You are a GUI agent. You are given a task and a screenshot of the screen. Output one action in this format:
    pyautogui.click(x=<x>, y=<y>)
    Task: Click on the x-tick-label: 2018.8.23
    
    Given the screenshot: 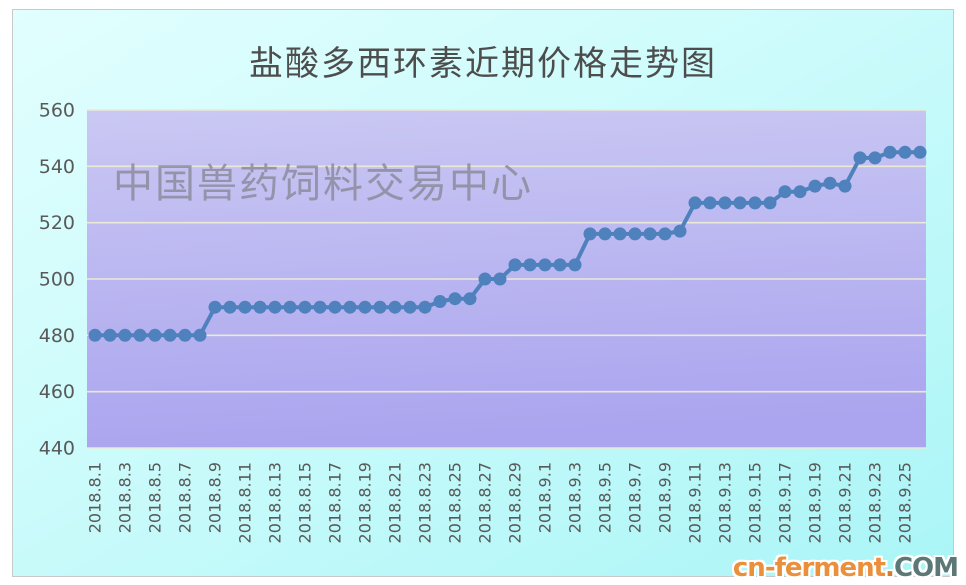 What is the action you would take?
    pyautogui.click(x=424, y=502)
    